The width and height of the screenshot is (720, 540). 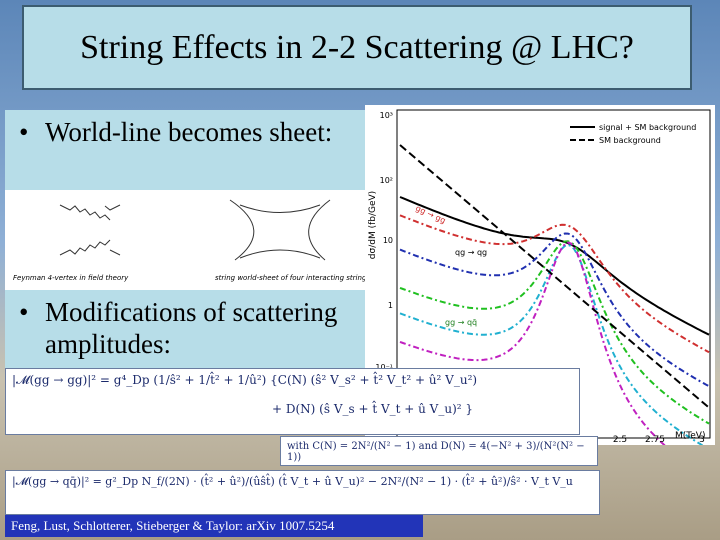 What do you see at coordinates (471, 252) in the screenshot?
I see `curve-label: qg → qg` at bounding box center [471, 252].